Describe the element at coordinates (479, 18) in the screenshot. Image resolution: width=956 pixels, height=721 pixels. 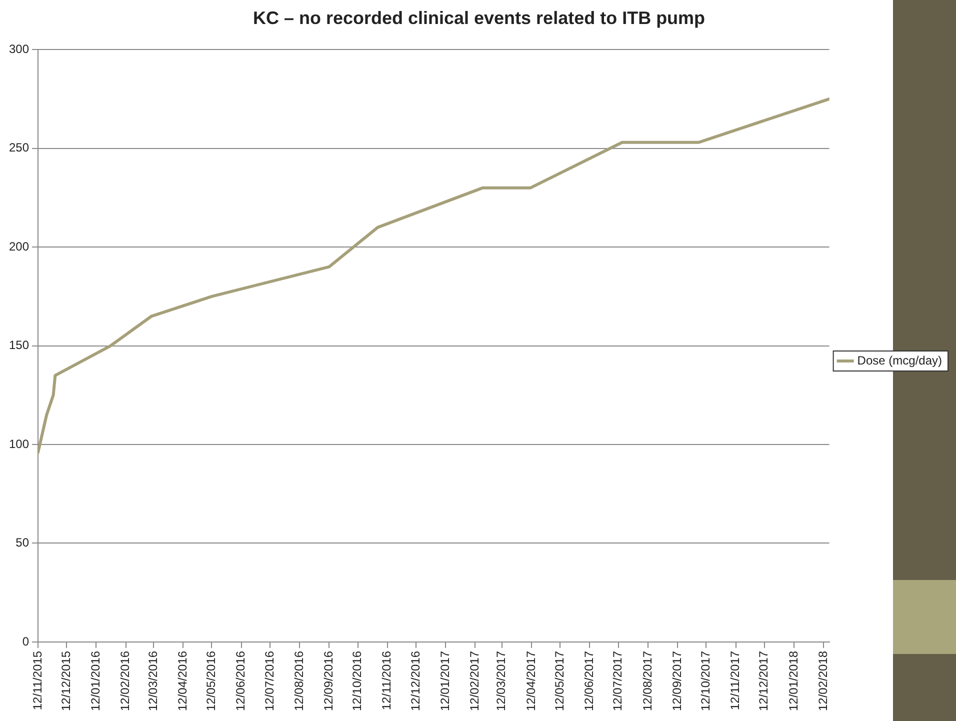
I see `chart-title: KC – no recorded clinical events related to ITB pump` at that location.